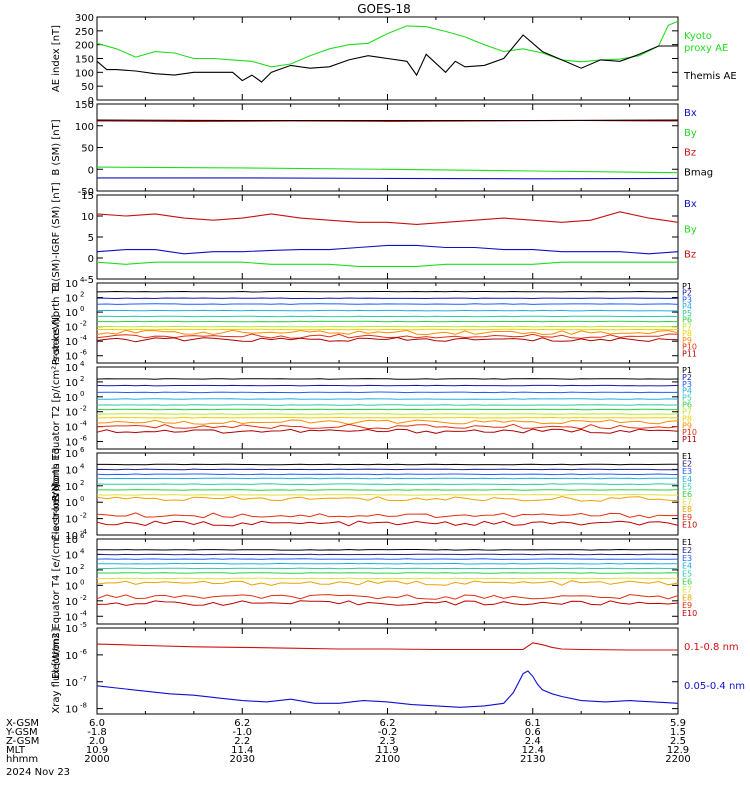 The width and height of the screenshot is (750, 800). What do you see at coordinates (56, 147) in the screenshot?
I see `y-axis-label: B (SM) [nT]` at bounding box center [56, 147].